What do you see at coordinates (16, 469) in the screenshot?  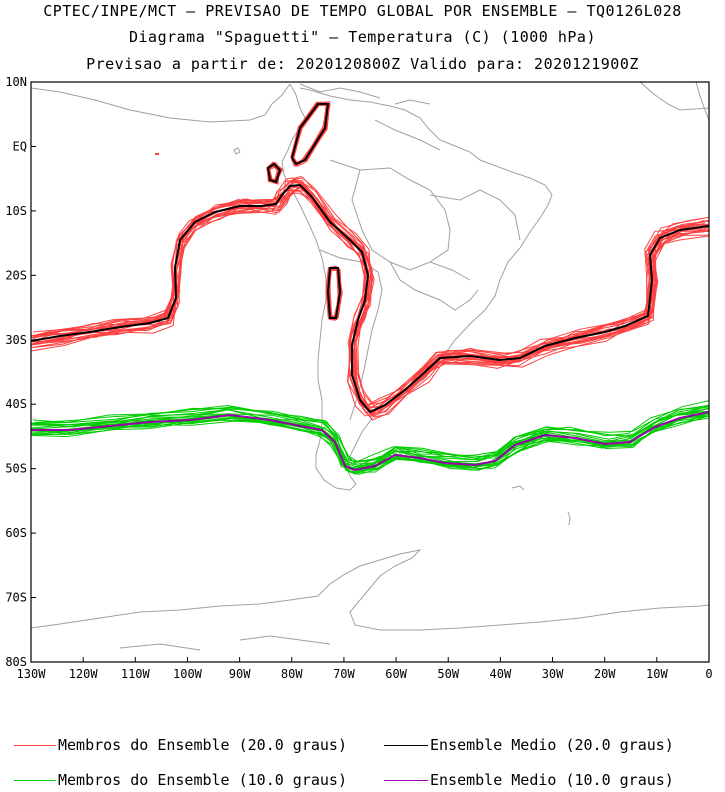 I see `lat-tick-label: 50S` at bounding box center [16, 469].